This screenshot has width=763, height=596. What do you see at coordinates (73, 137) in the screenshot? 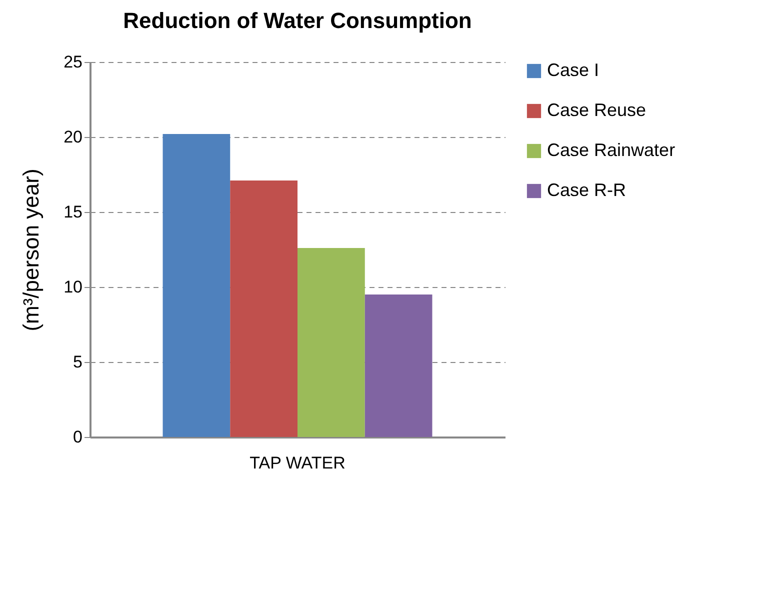
I see `y-tick-label: 20` at bounding box center [73, 137].